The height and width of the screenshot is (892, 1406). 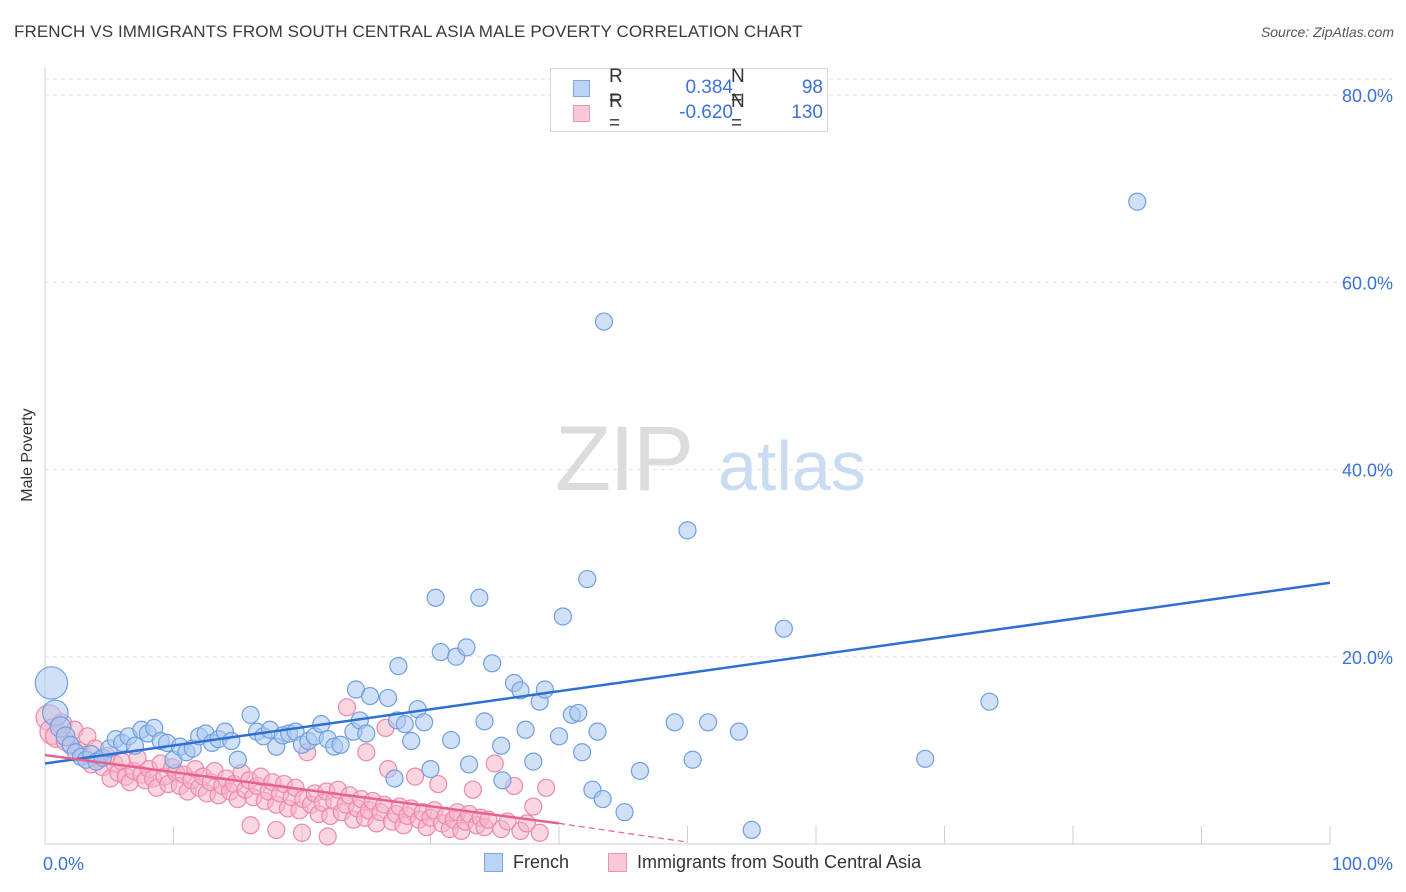 What do you see at coordinates (63, 864) in the screenshot?
I see `x-tick-label: 0.0%` at bounding box center [63, 864].